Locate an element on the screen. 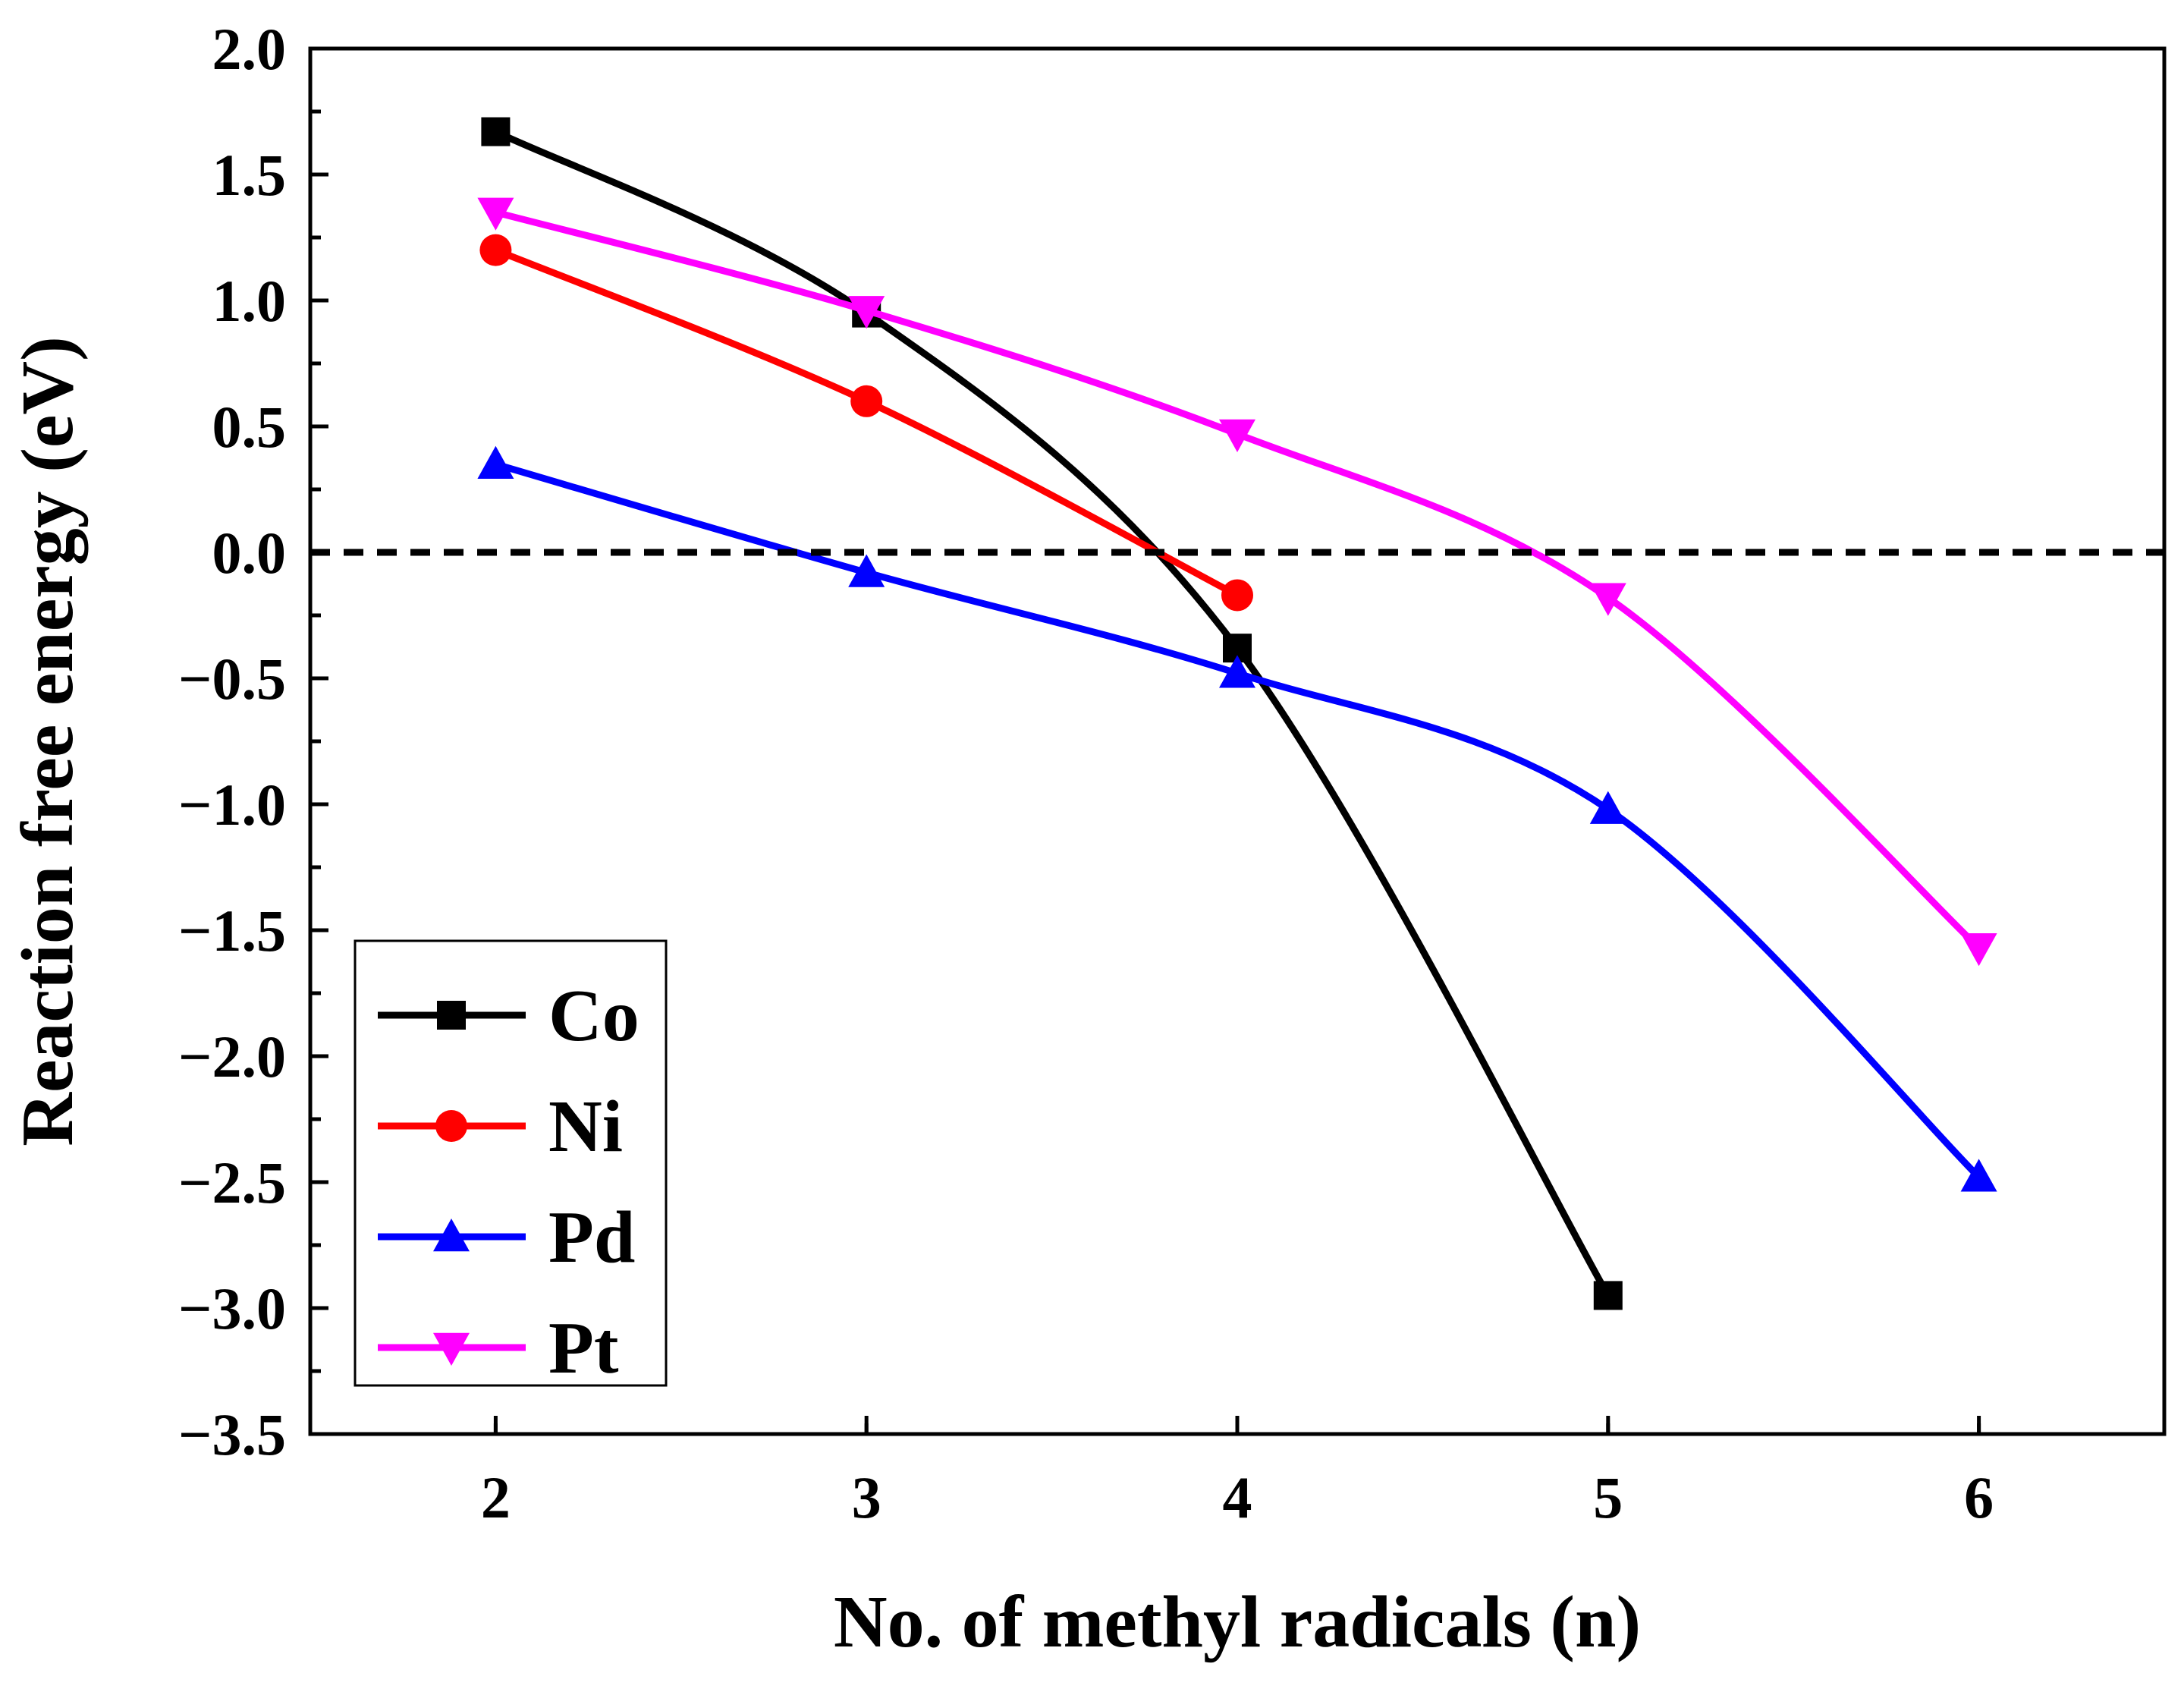 This screenshot has width=2184, height=1692. legend-label-ni: Ni is located at coordinates (585, 1127).